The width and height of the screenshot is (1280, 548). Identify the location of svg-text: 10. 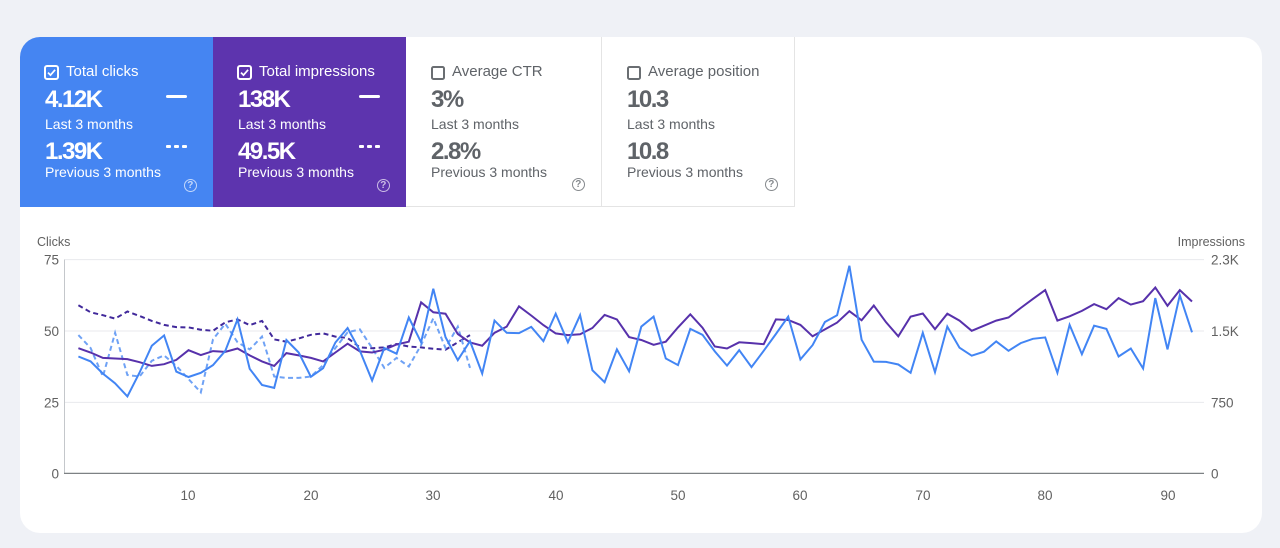
(187, 495).